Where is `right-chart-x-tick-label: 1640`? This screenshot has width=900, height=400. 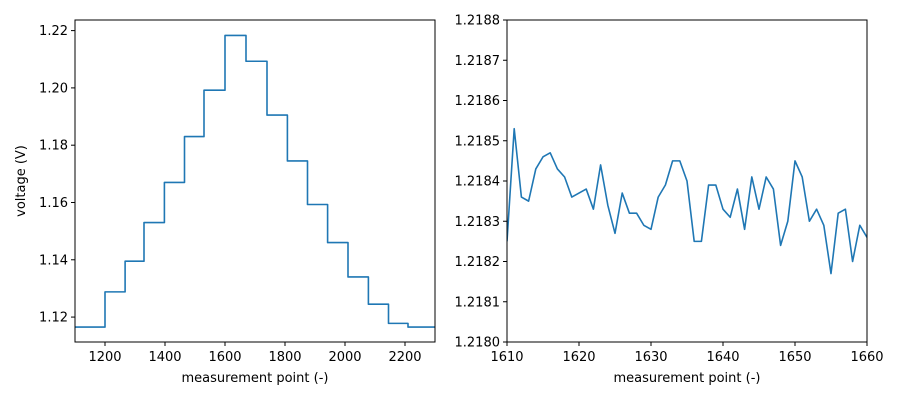
right-chart-x-tick-label: 1640 is located at coordinates (722, 357).